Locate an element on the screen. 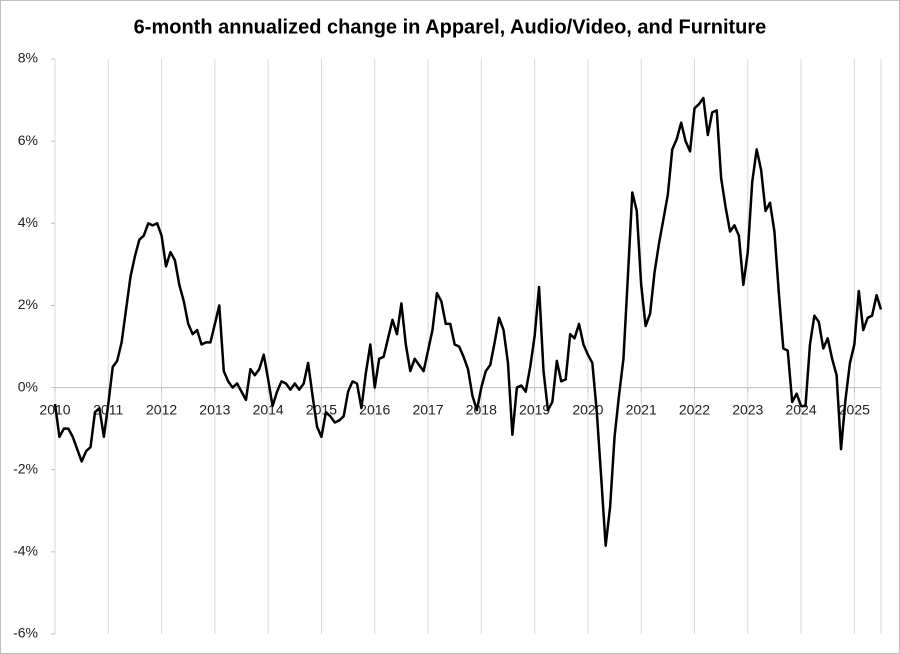 This screenshot has width=900, height=654. x-tick-label: 2017 is located at coordinates (427, 409).